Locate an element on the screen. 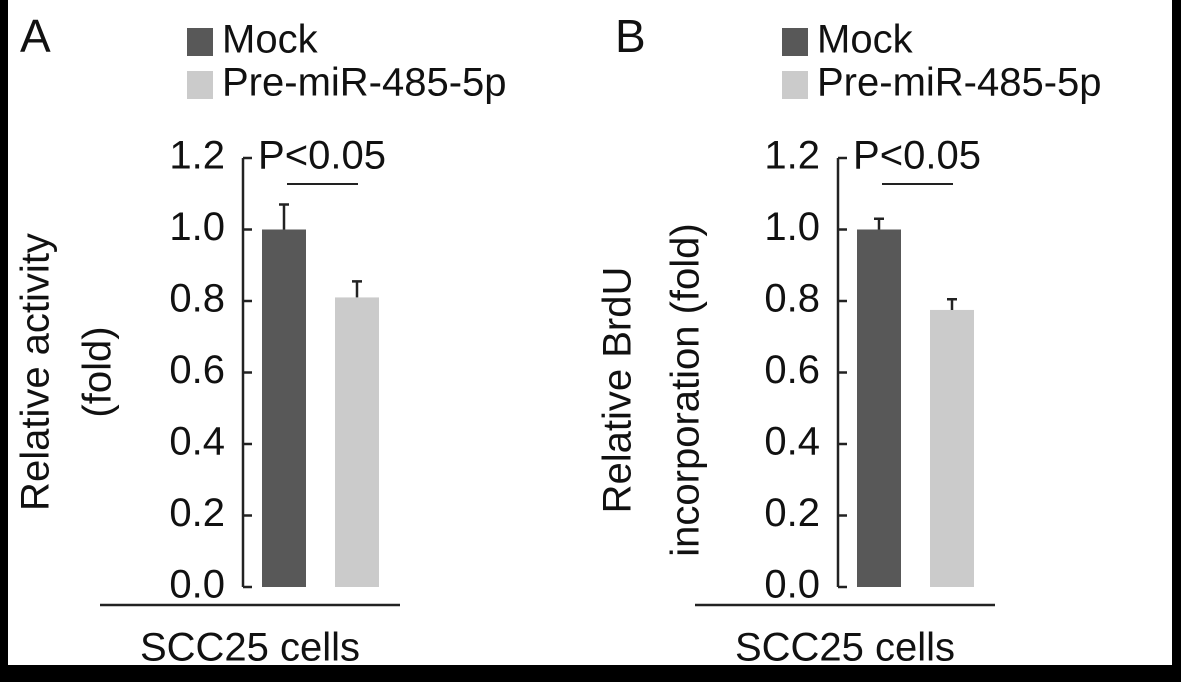  panel-label: B is located at coordinates (630, 36).